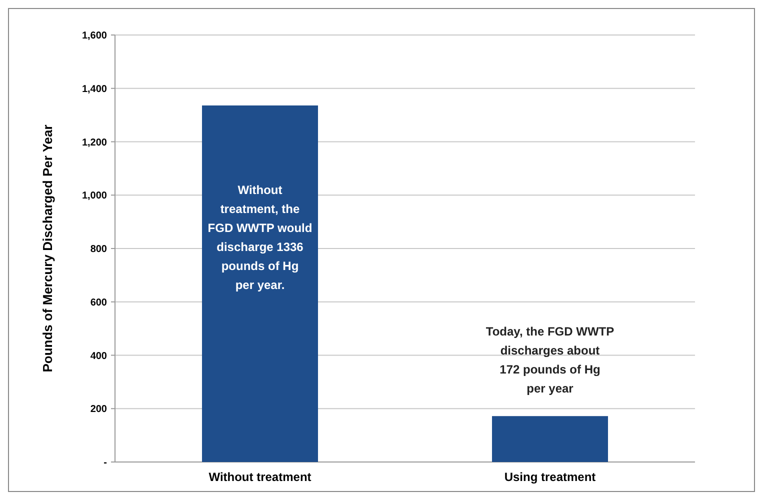 Image resolution: width=763 pixels, height=500 pixels. I want to click on annotation: Today, the FGD WWTP discharges about 172 pounds of Hg per year, so click(550, 360).